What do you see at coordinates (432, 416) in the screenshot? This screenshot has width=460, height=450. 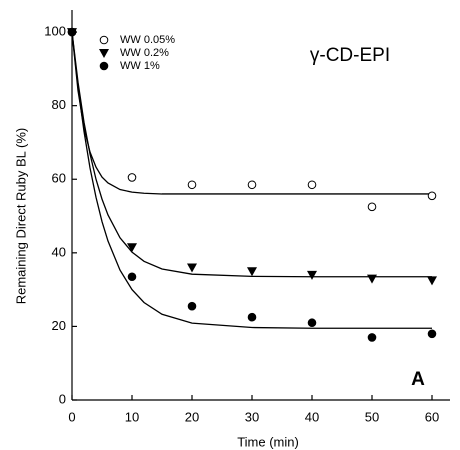 I see `x-tick-label: 60` at bounding box center [432, 416].